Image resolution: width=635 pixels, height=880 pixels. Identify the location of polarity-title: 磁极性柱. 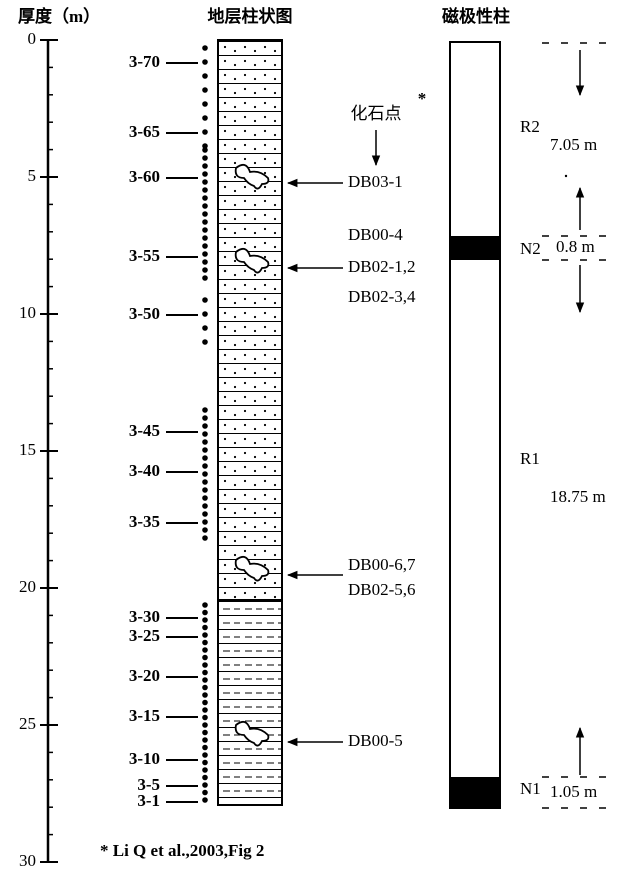
(476, 16).